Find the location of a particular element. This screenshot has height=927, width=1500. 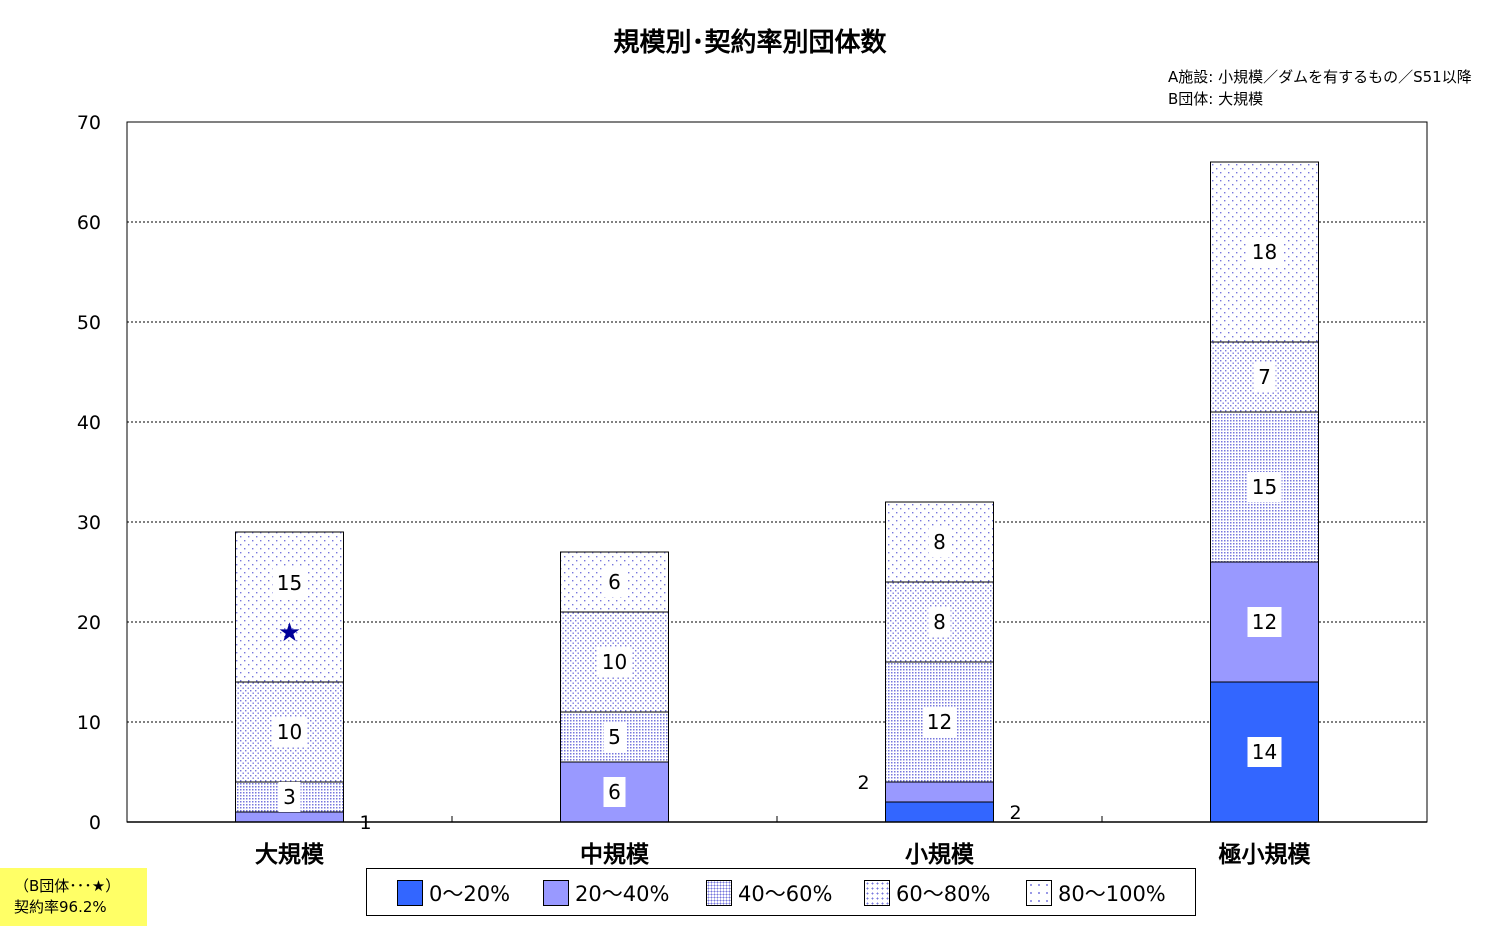

legend-label: 40～60% is located at coordinates (785, 894).